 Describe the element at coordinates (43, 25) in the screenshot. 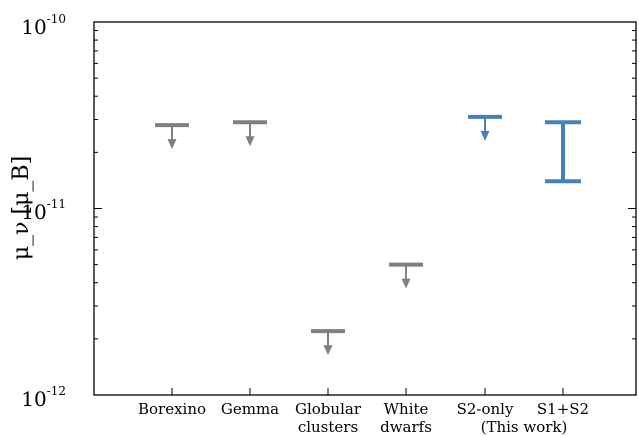

I see `y-tick-label-1e-10: 10-10` at that location.